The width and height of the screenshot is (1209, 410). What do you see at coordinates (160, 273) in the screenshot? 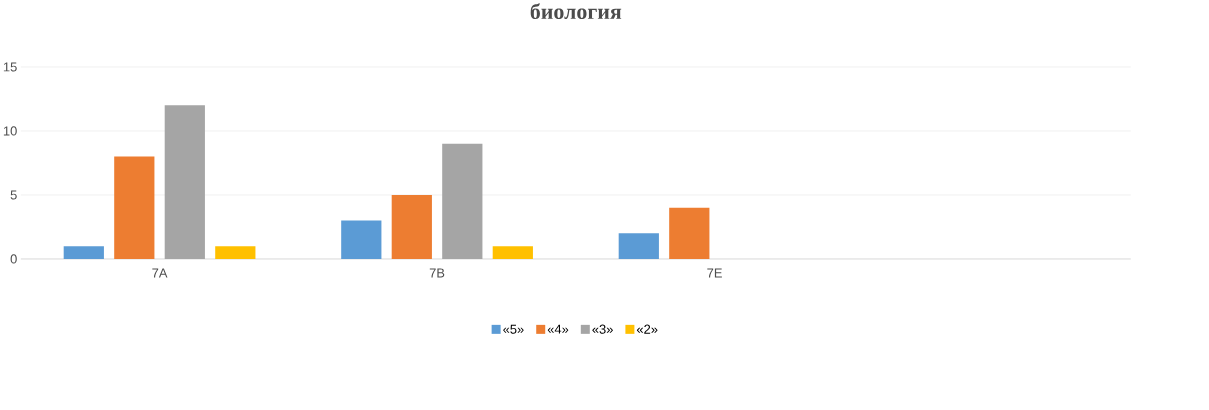
I see `x-tick-label: 7А` at bounding box center [160, 273].